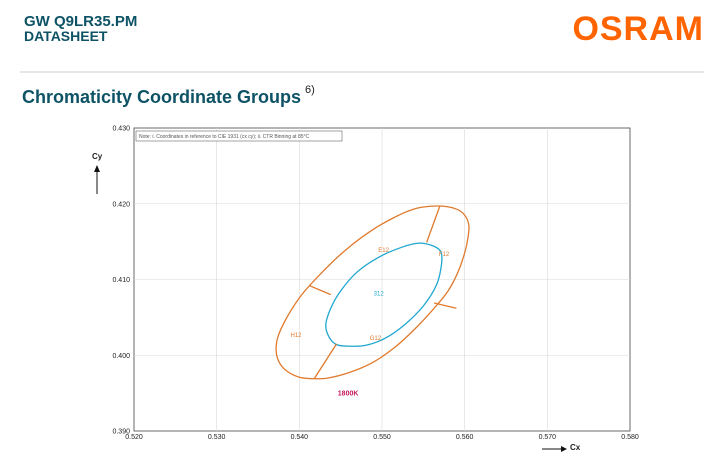 Image resolution: width=724 pixels, height=458 pixels. Describe the element at coordinates (217, 437) in the screenshot. I see `x-tick-label: 0.530` at that location.